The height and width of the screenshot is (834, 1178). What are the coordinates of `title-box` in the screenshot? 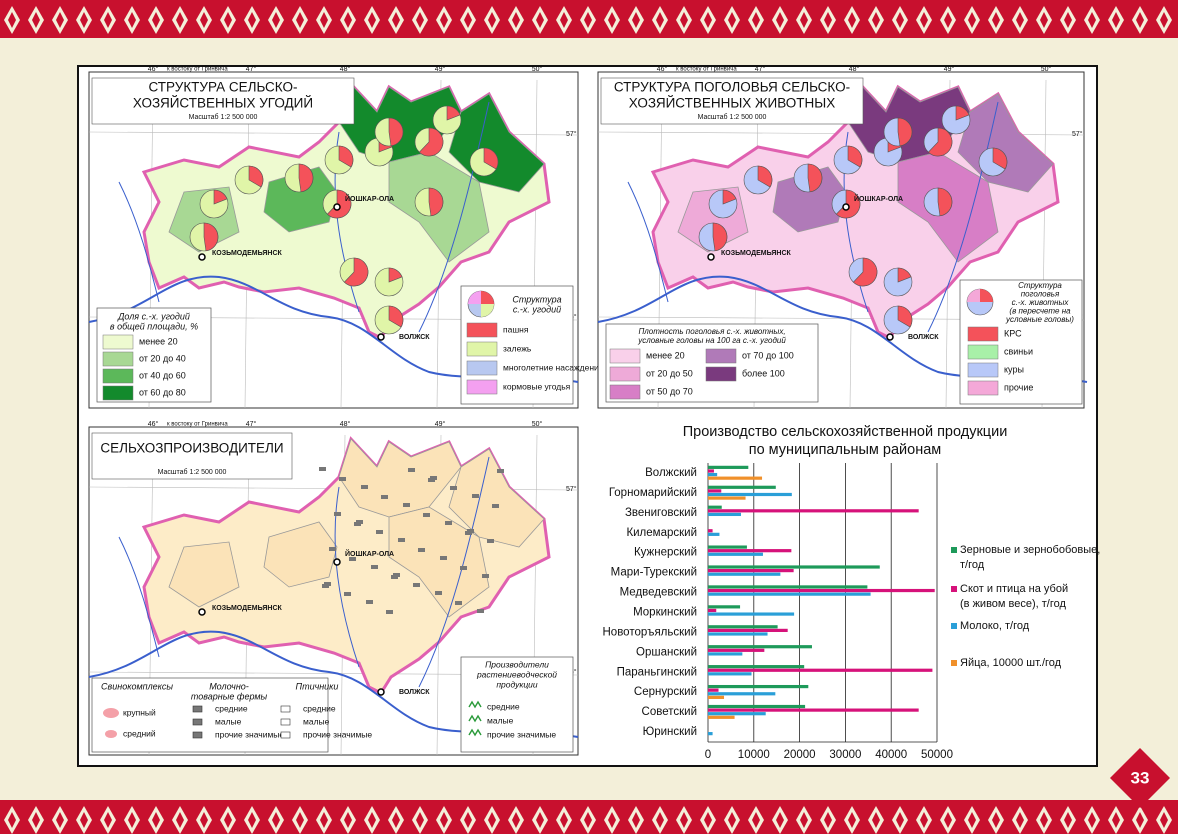 It's located at (192, 456).